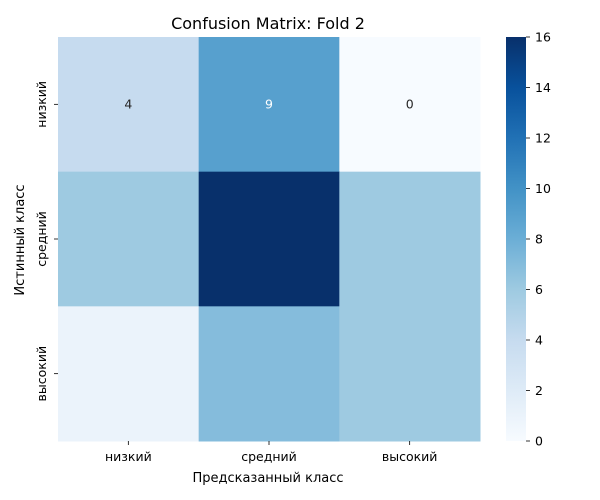 This screenshot has height=500, width=600. Describe the element at coordinates (269, 456) in the screenshot. I see `x-tick-label: средний` at that location.